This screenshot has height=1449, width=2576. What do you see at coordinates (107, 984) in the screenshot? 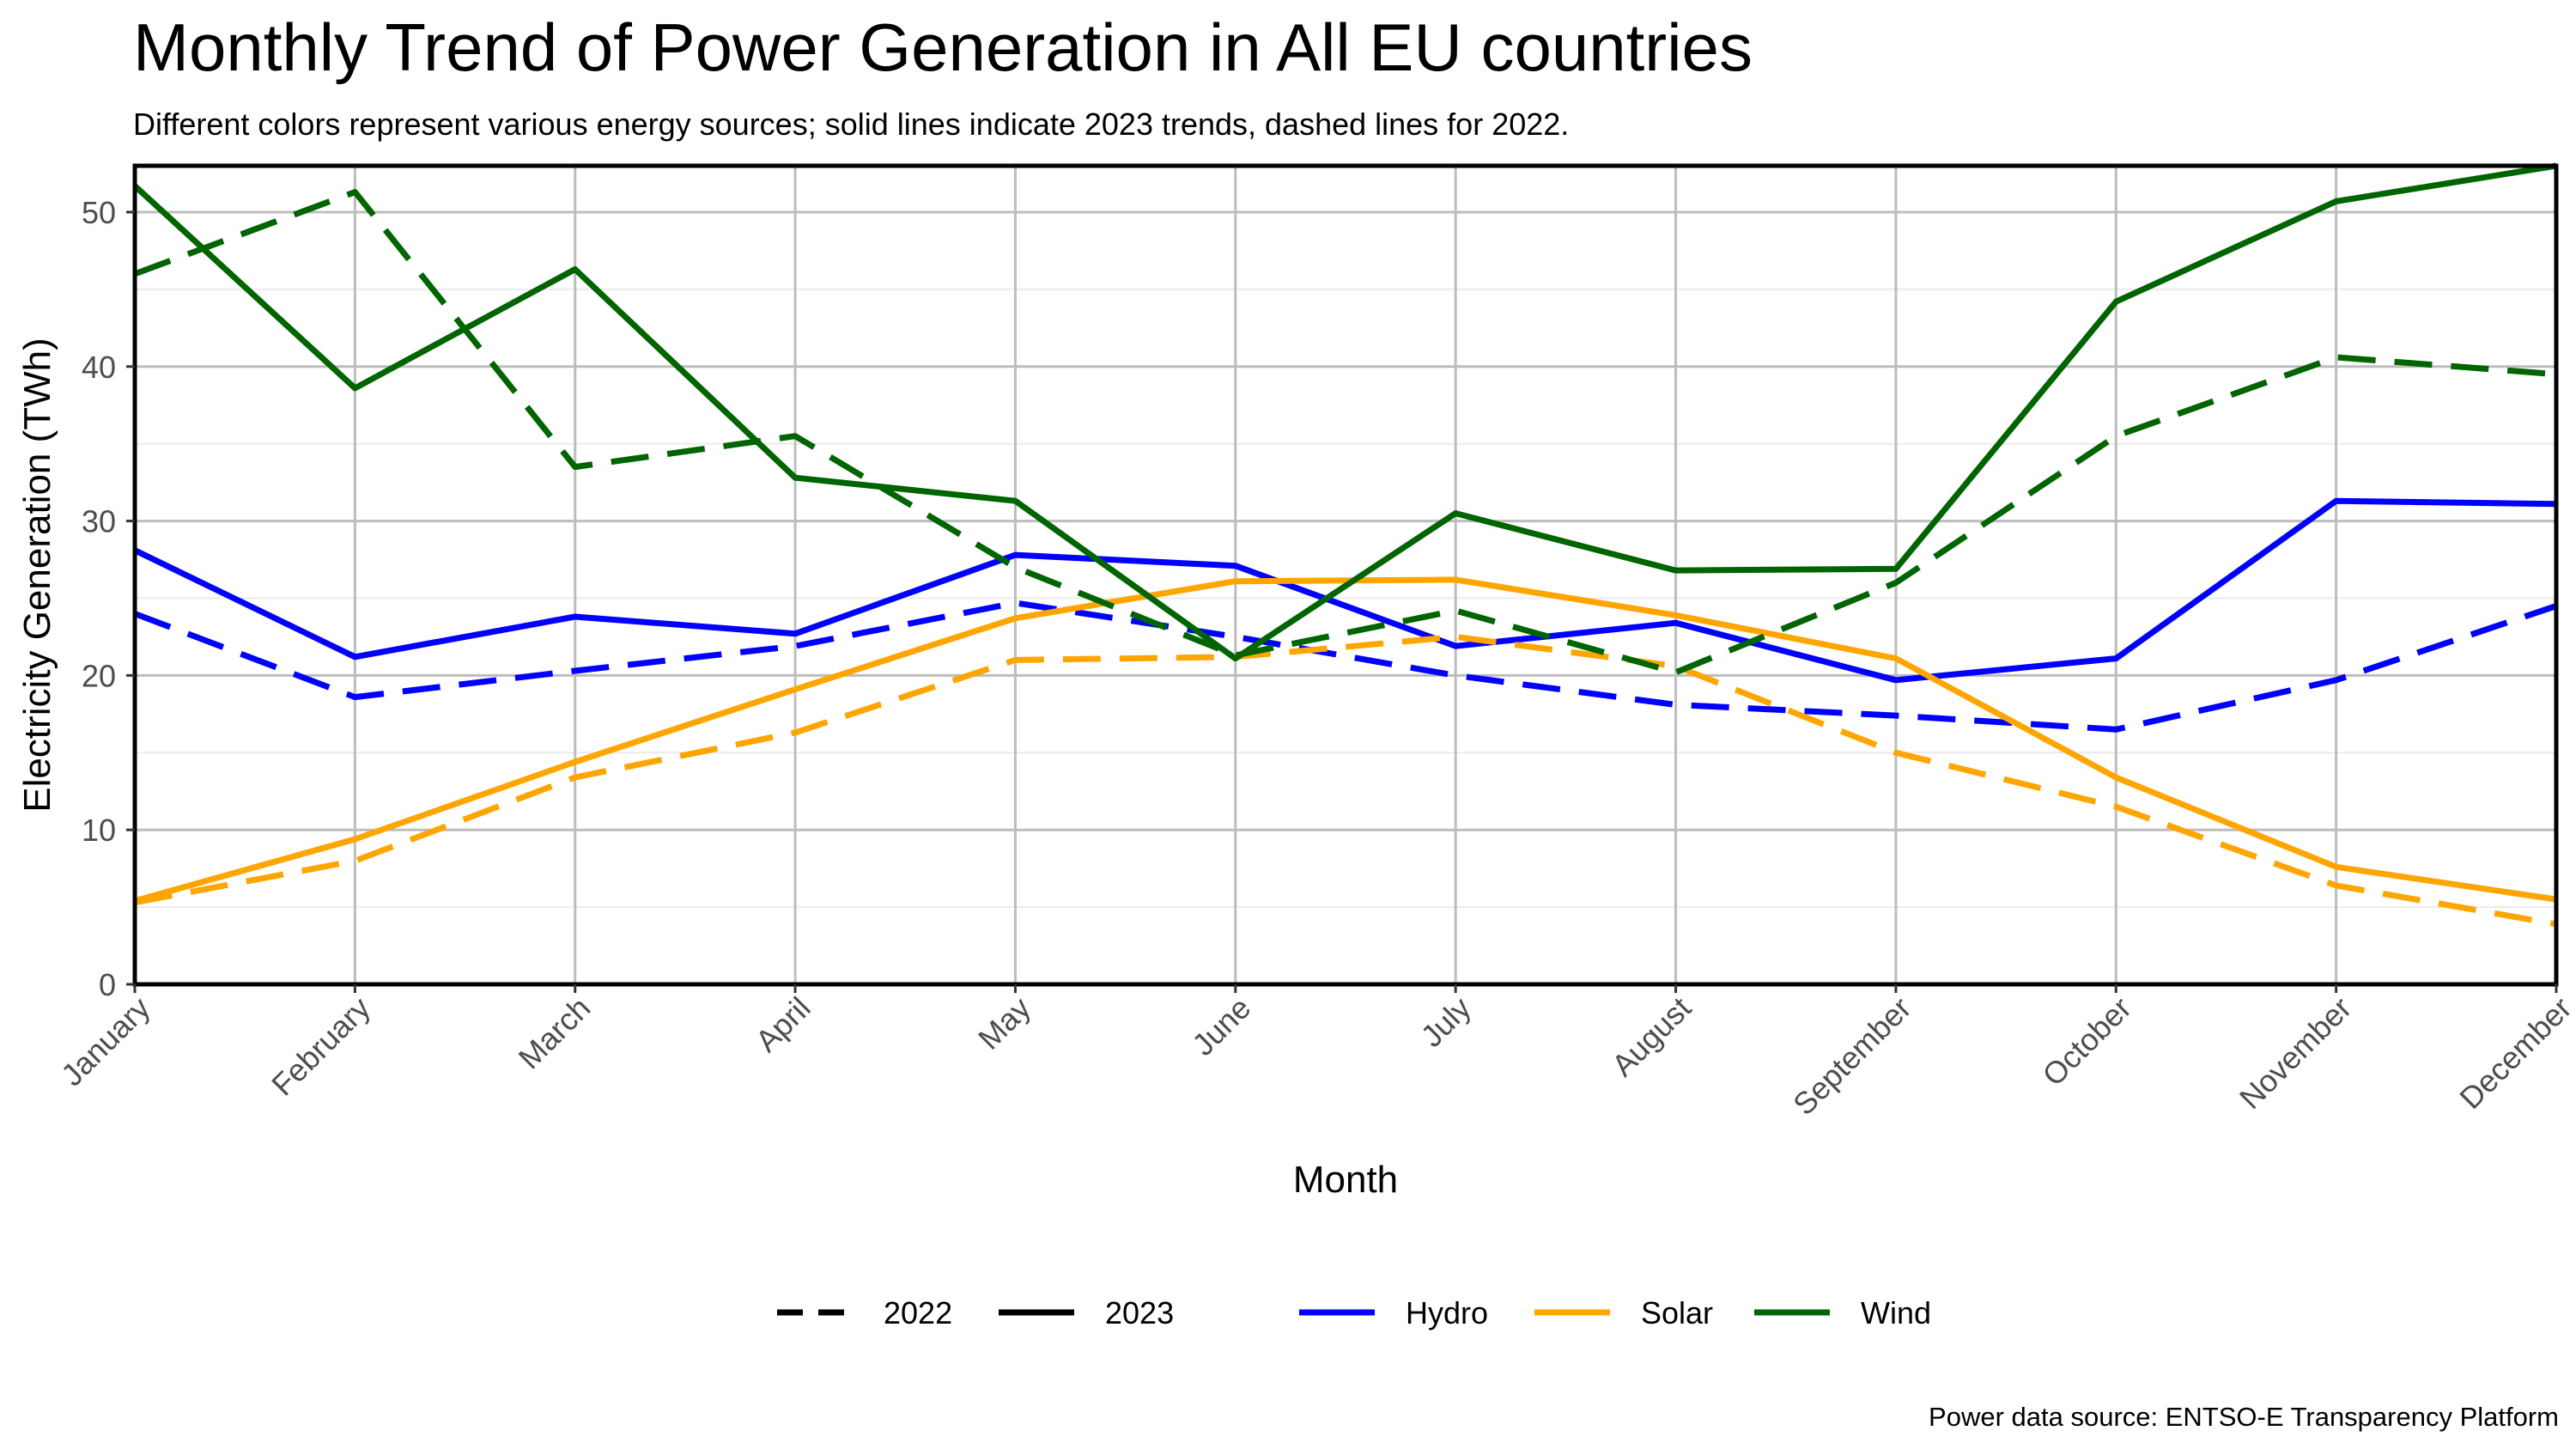
I see `y-tick-label: 0` at bounding box center [107, 984].